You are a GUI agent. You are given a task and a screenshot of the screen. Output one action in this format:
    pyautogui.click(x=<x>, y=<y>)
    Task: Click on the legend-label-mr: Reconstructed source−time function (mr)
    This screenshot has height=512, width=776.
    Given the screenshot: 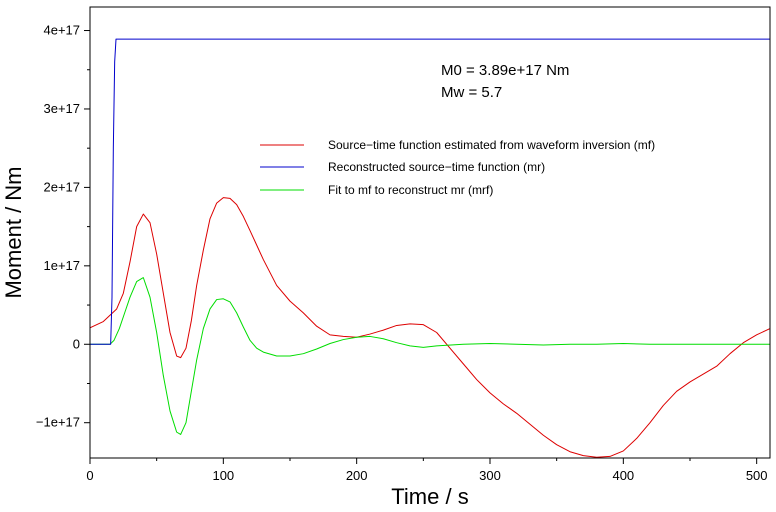 What is the action you would take?
    pyautogui.click(x=436, y=167)
    